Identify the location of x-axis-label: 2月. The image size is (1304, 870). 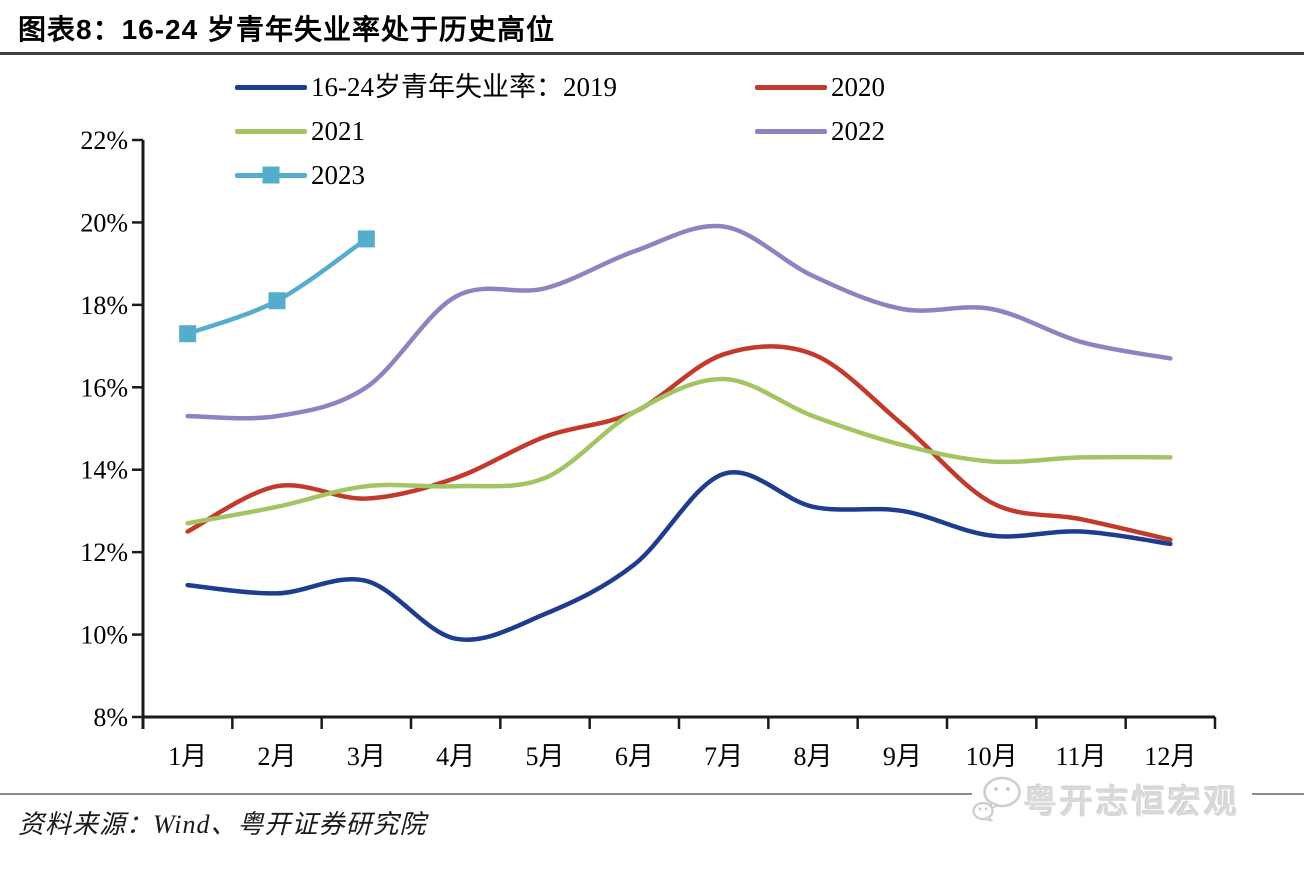
(276, 756).